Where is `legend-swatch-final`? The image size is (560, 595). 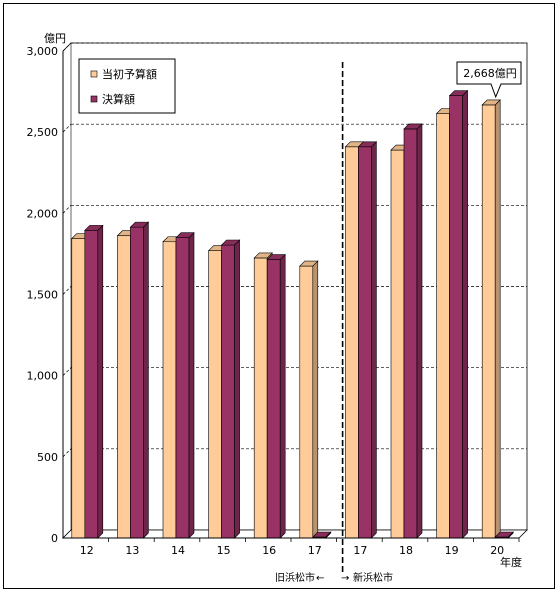 legend-swatch-final is located at coordinates (94, 99).